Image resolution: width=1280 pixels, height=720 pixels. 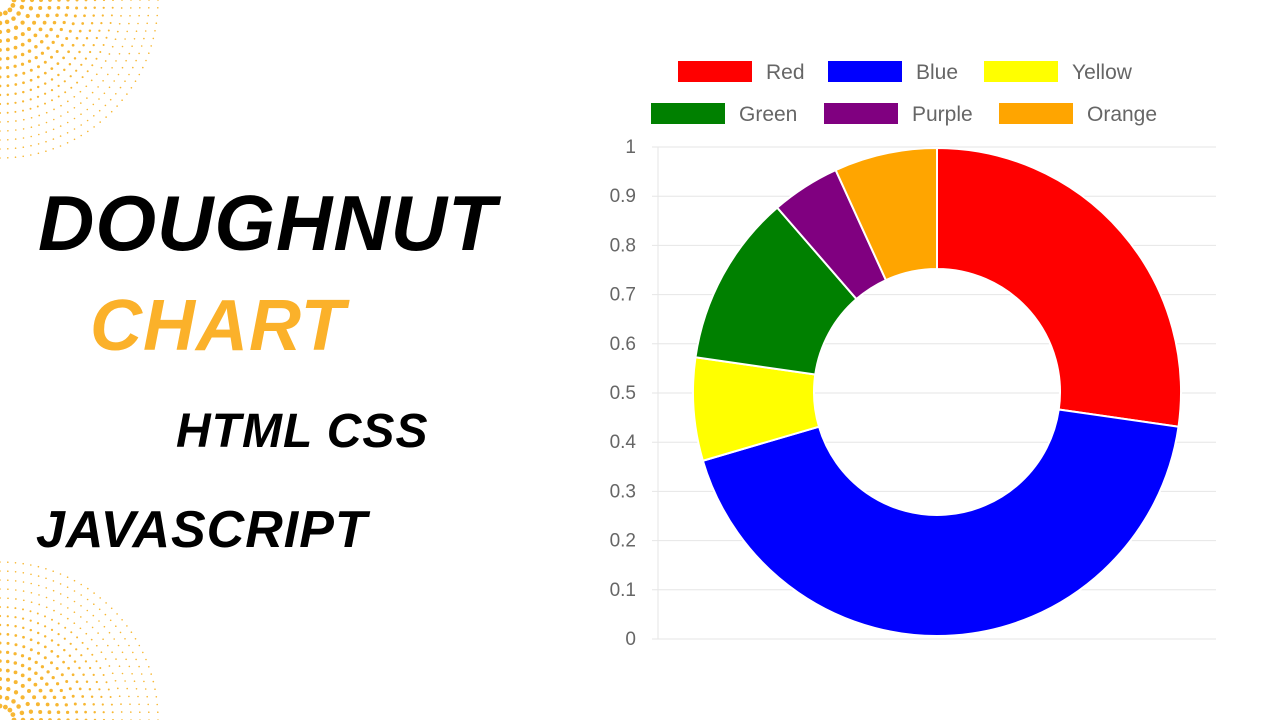 What do you see at coordinates (898, 114) in the screenshot?
I see `legend-item-purple: Purple` at bounding box center [898, 114].